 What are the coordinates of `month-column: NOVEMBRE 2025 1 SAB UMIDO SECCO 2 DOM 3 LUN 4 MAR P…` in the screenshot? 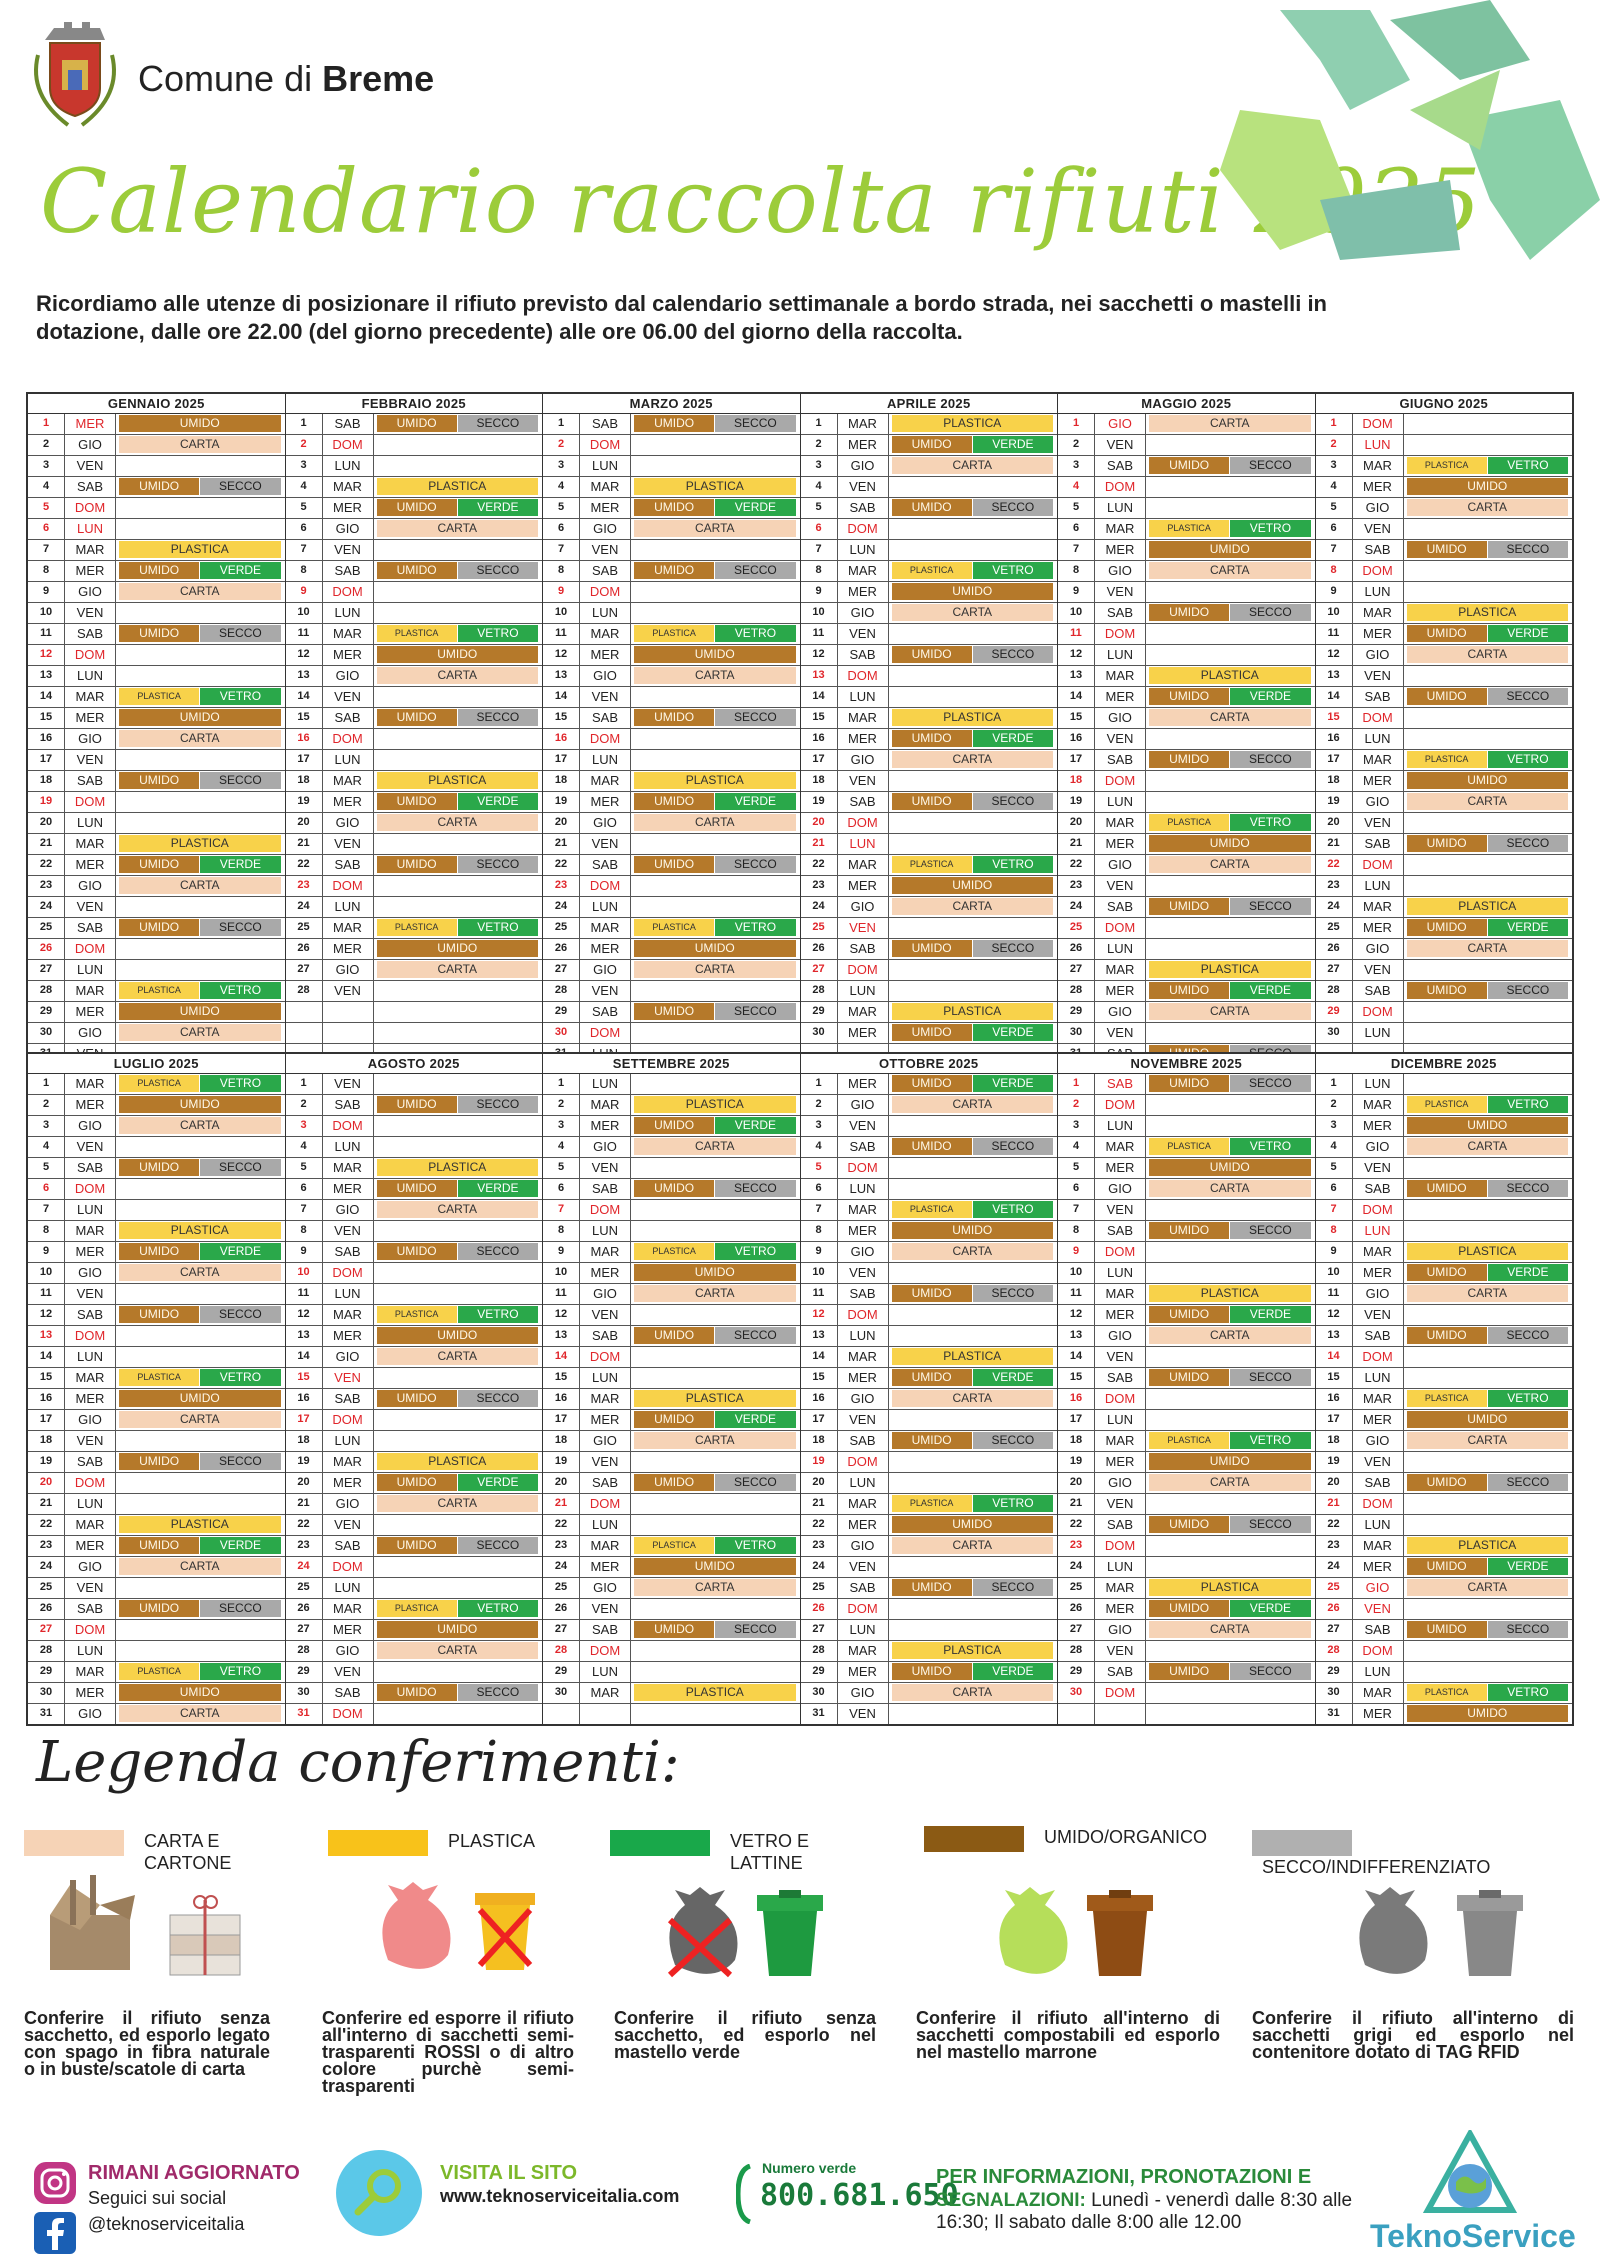 It's located at (1187, 1389).